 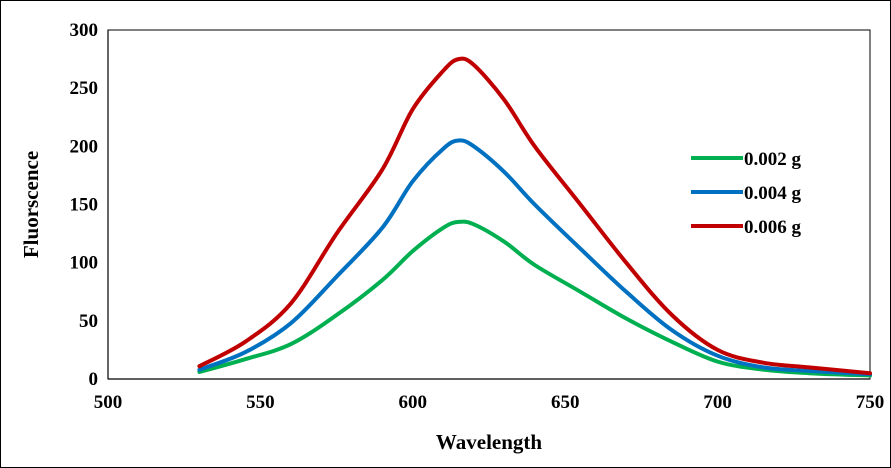 What do you see at coordinates (84, 30) in the screenshot?
I see `y-tick-label-6: 300` at bounding box center [84, 30].